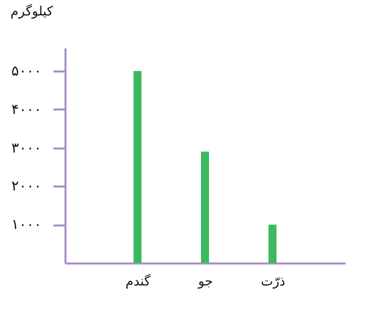 The height and width of the screenshot is (313, 366). I want to click on y-tick-label: ۳۰۰۰, so click(26, 148).